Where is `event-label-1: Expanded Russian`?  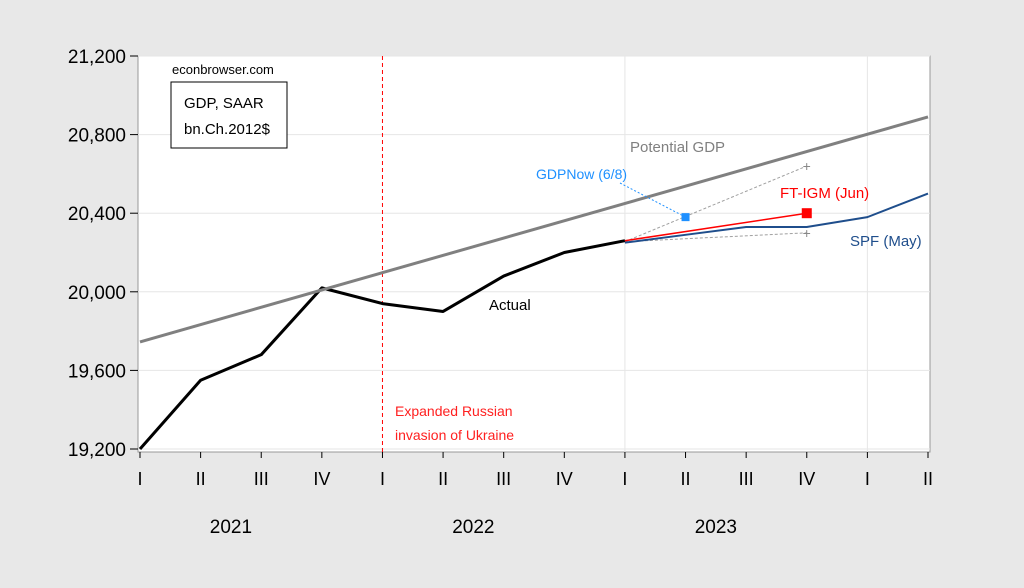 event-label-1: Expanded Russian is located at coordinates (454, 411).